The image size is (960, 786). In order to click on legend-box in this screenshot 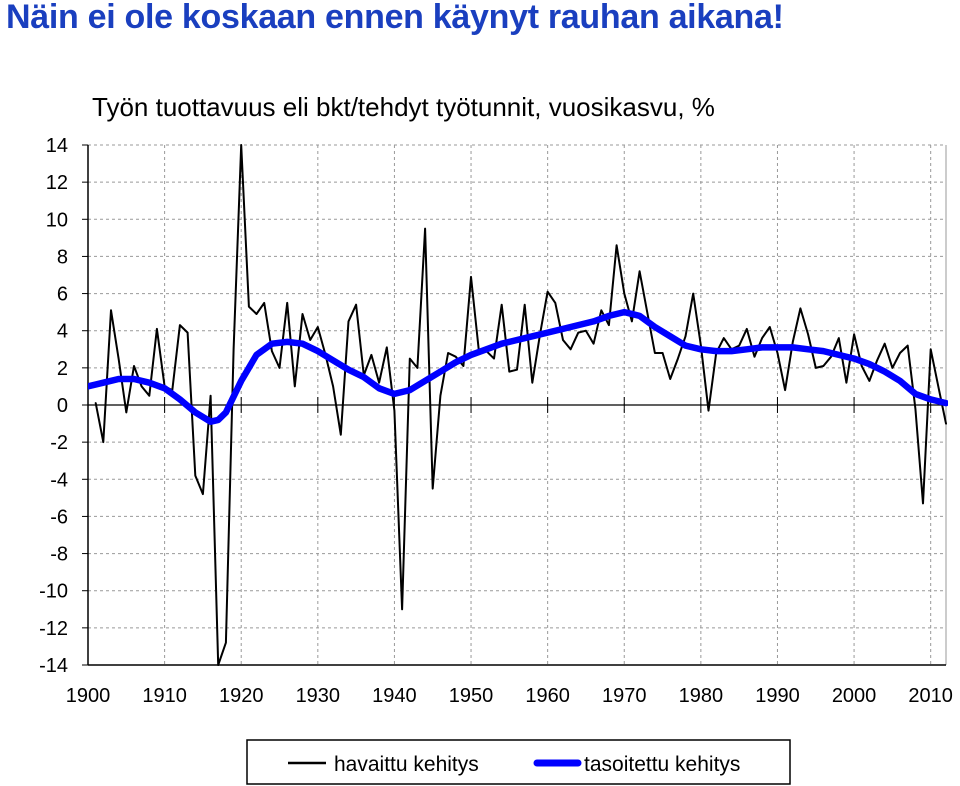, I will do `click(518, 762)`.